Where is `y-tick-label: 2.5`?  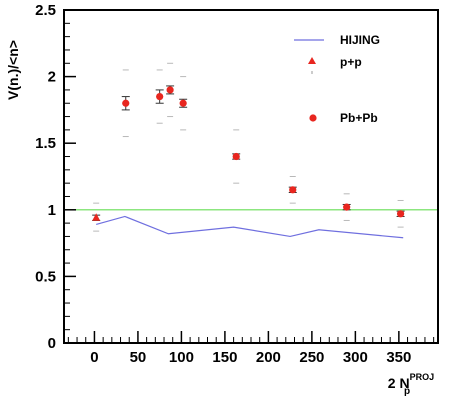
y-tick-label: 2.5 is located at coordinates (45, 10).